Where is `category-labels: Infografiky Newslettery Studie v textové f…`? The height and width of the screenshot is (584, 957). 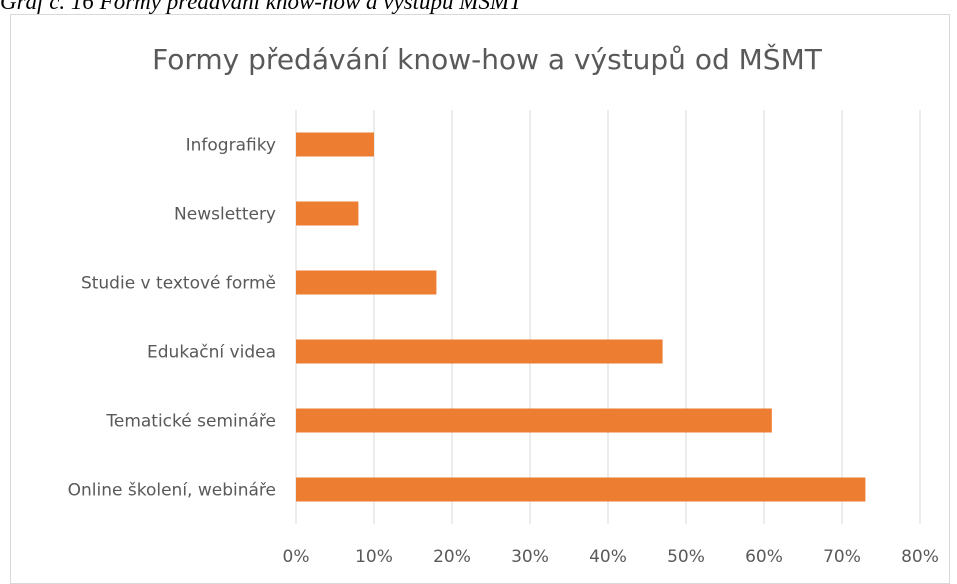
category-labels: Infografiky Newslettery Studie v textové f… is located at coordinates (172, 318).